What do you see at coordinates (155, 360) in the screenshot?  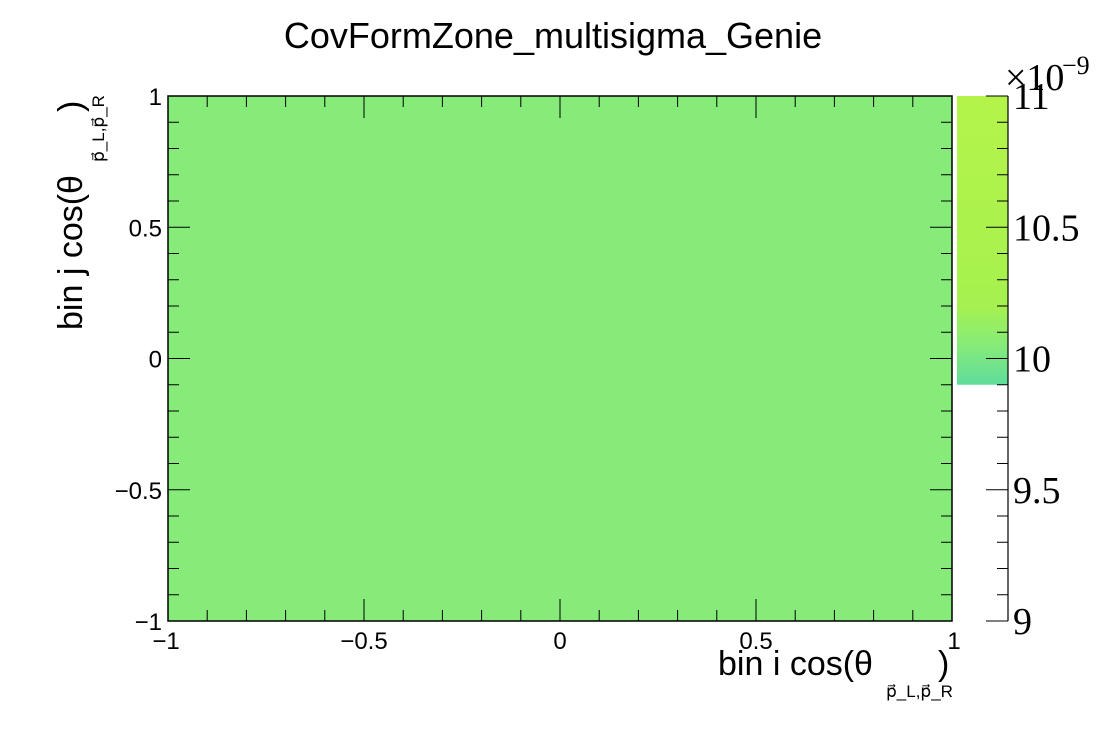 I see `y-tick-label: 0` at bounding box center [155, 360].